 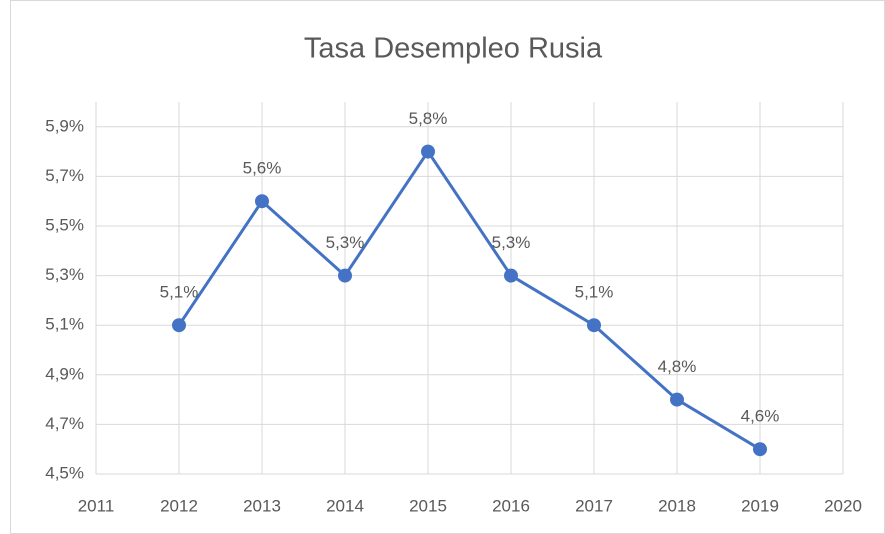 What do you see at coordinates (64, 423) in the screenshot?
I see `y-tick-label: 4,7%` at bounding box center [64, 423].